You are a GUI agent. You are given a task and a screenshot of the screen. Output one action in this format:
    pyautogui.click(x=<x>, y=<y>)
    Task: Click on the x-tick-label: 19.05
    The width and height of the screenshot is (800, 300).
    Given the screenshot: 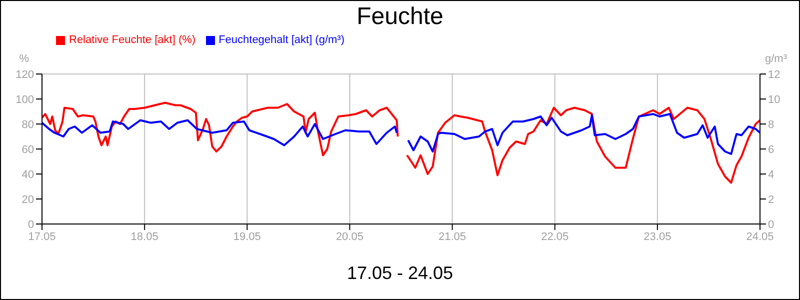 What is the action you would take?
    pyautogui.click(x=247, y=236)
    